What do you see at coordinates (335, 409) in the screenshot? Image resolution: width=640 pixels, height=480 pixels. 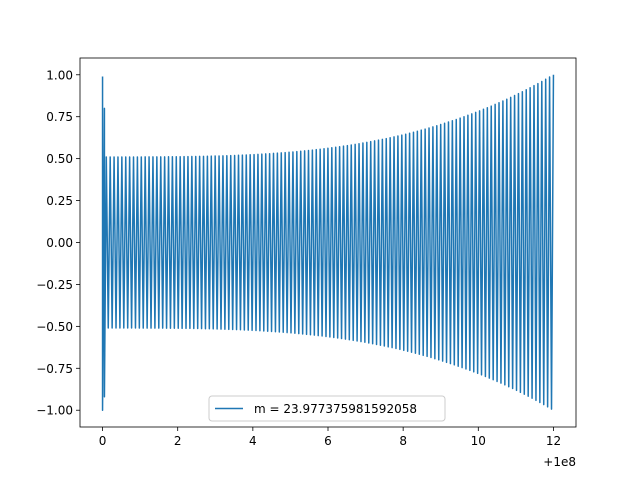 I see `legend-label: m = 23.977375981592058` at bounding box center [335, 409].